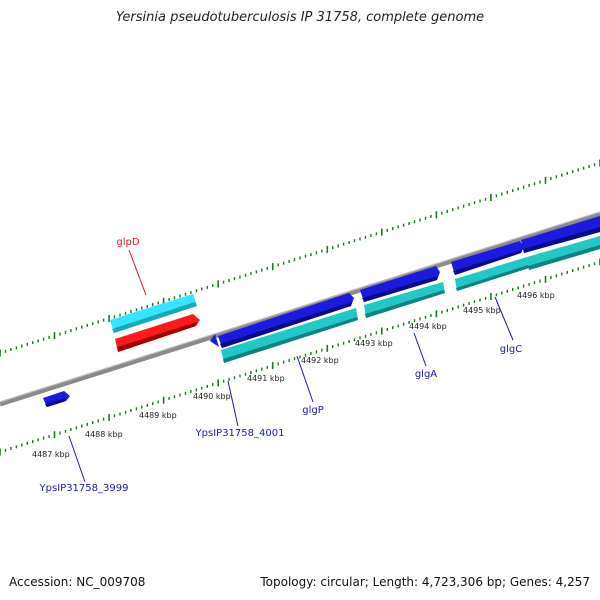 The width and height of the screenshot is (600, 600). What do you see at coordinates (374, 343) in the screenshot?
I see `kbp-label: 4493 kbp` at bounding box center [374, 343].